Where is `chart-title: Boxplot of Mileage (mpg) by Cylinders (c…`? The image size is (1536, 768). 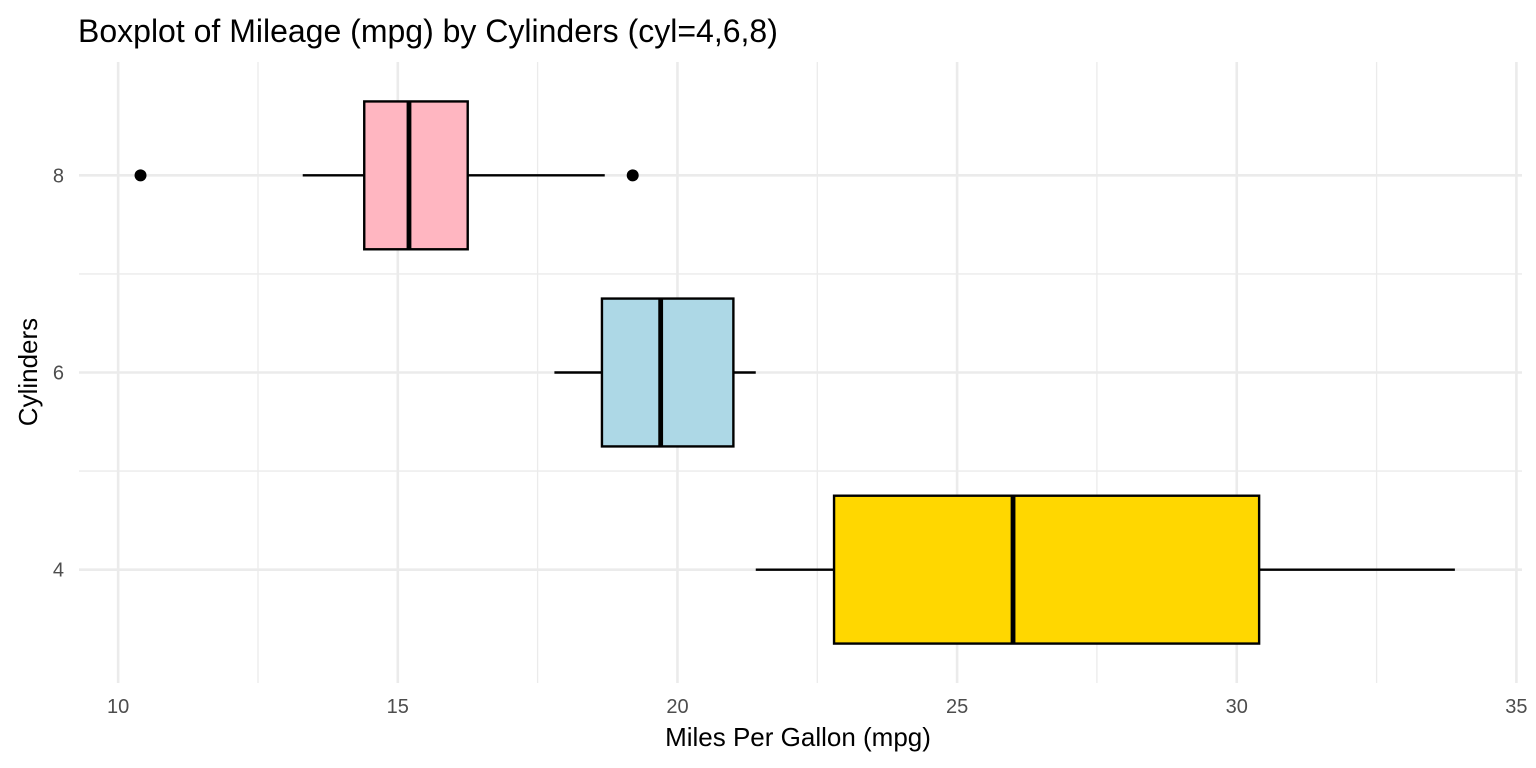 chart-title: Boxplot of Mileage (mpg) by Cylinders (c… is located at coordinates (428, 31).